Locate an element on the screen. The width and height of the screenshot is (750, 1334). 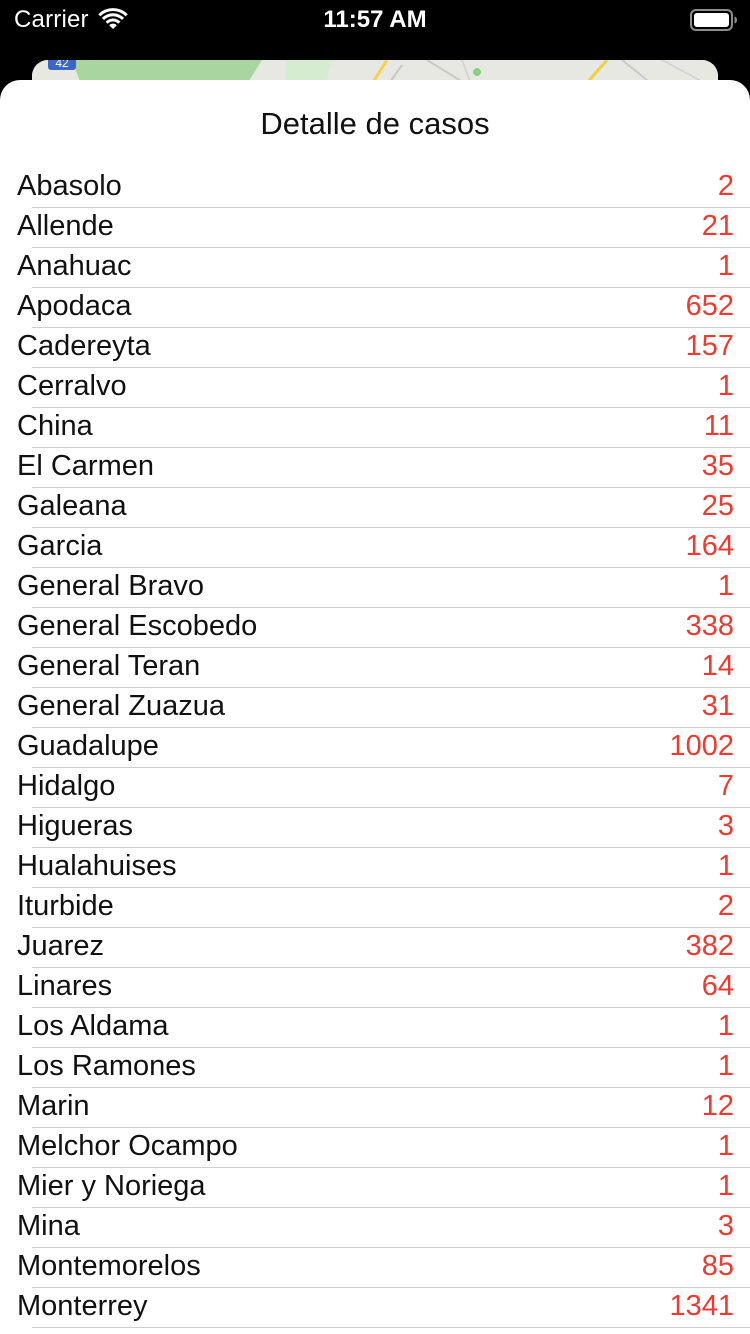
municipality-name: Juarez is located at coordinates (61, 946).